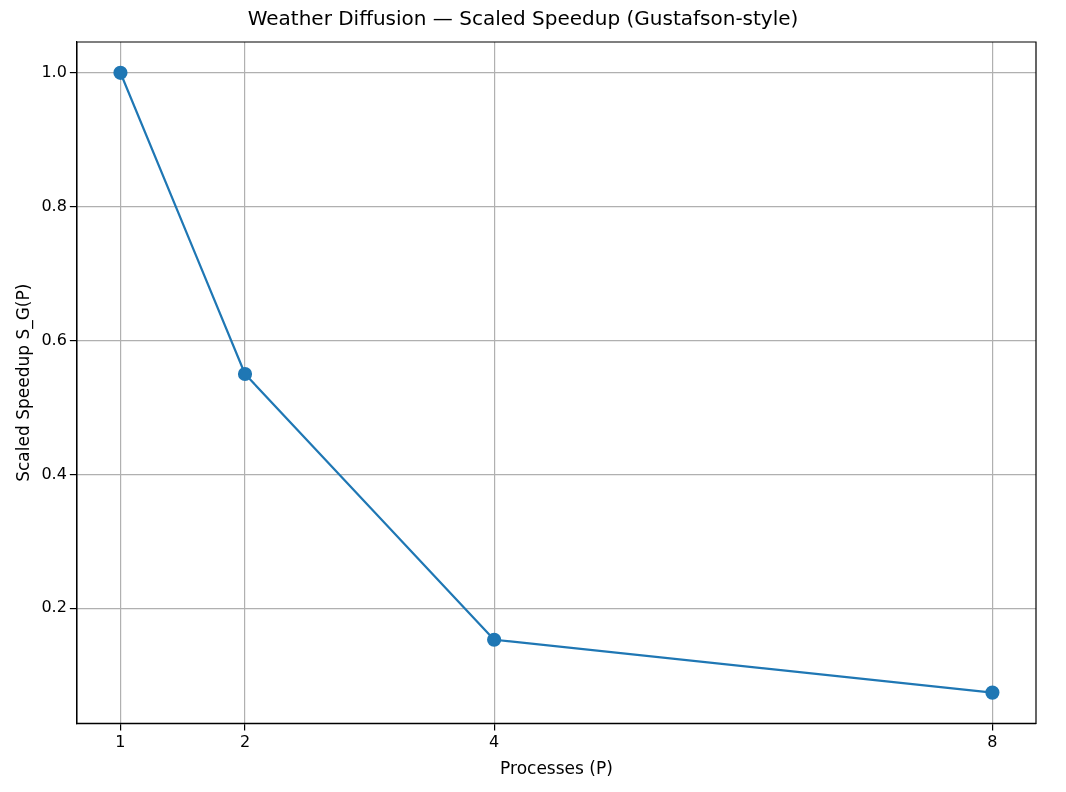 This screenshot has height=792, width=1066. Describe the element at coordinates (54, 71) in the screenshot. I see `y-tick-label: 1.0` at that location.